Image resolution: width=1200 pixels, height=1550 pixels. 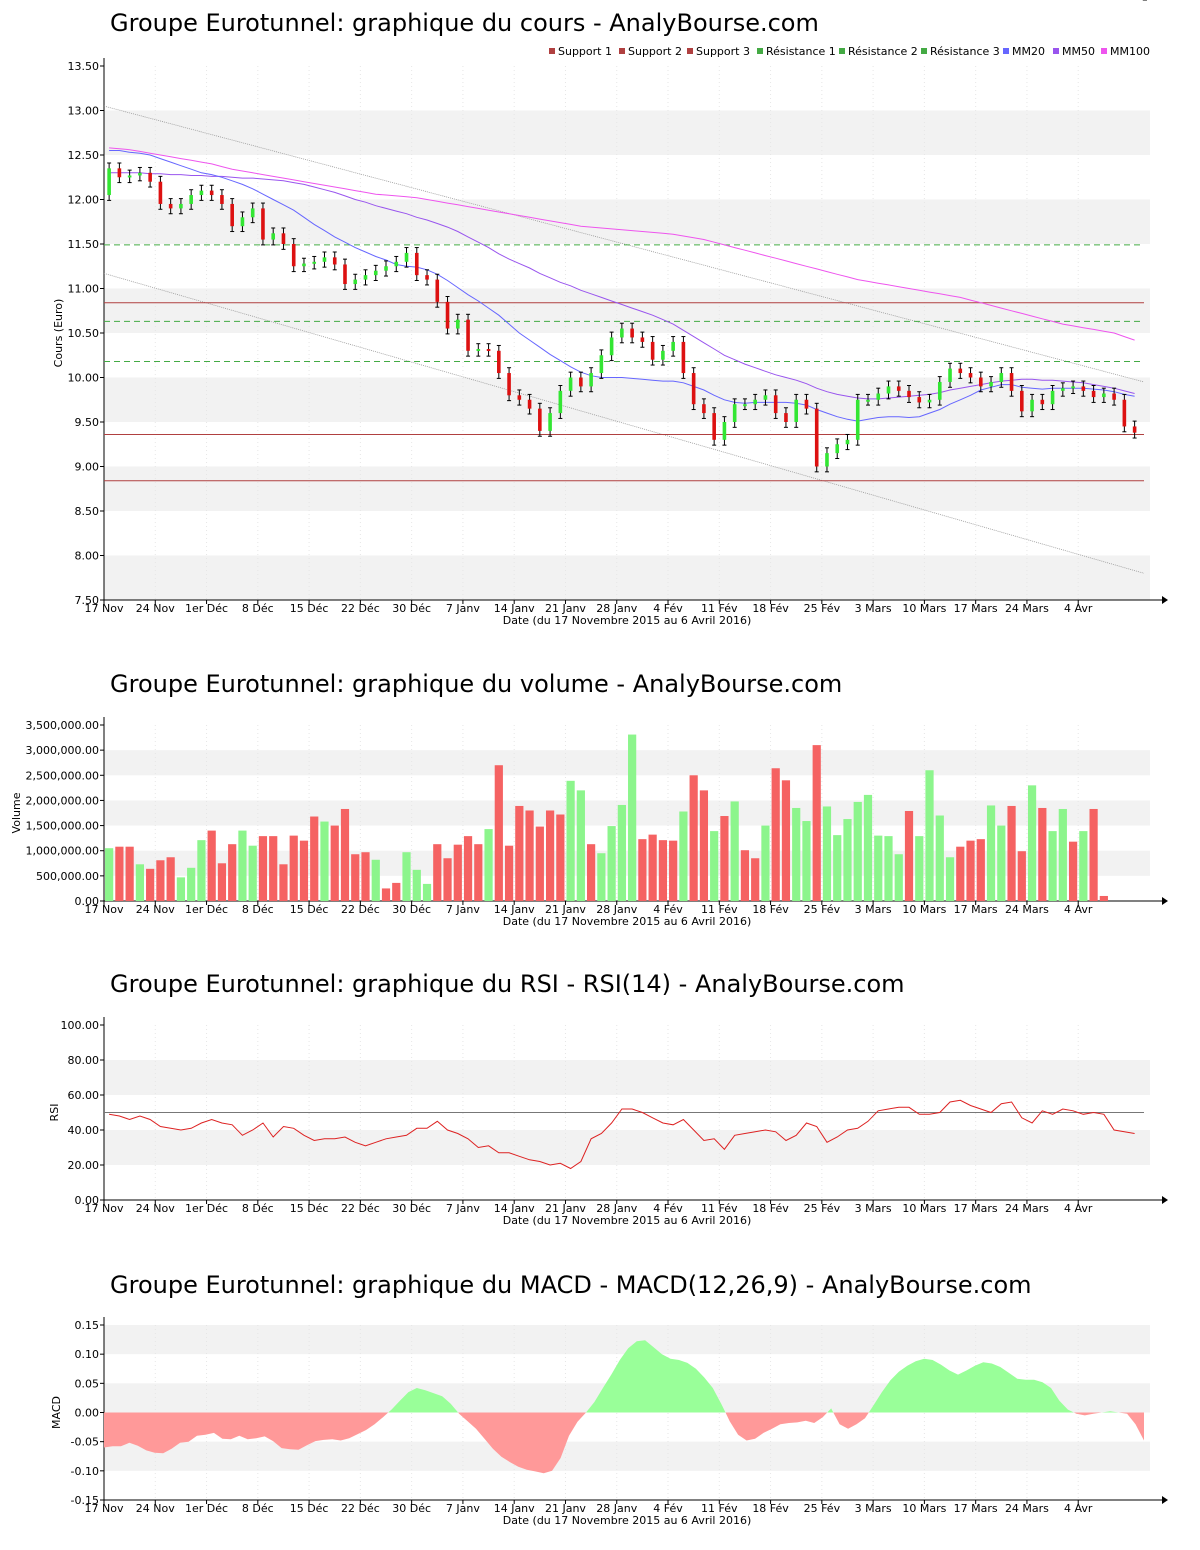 I want to click on y-tick-label: 2,500,000.00, so click(x=62, y=775).